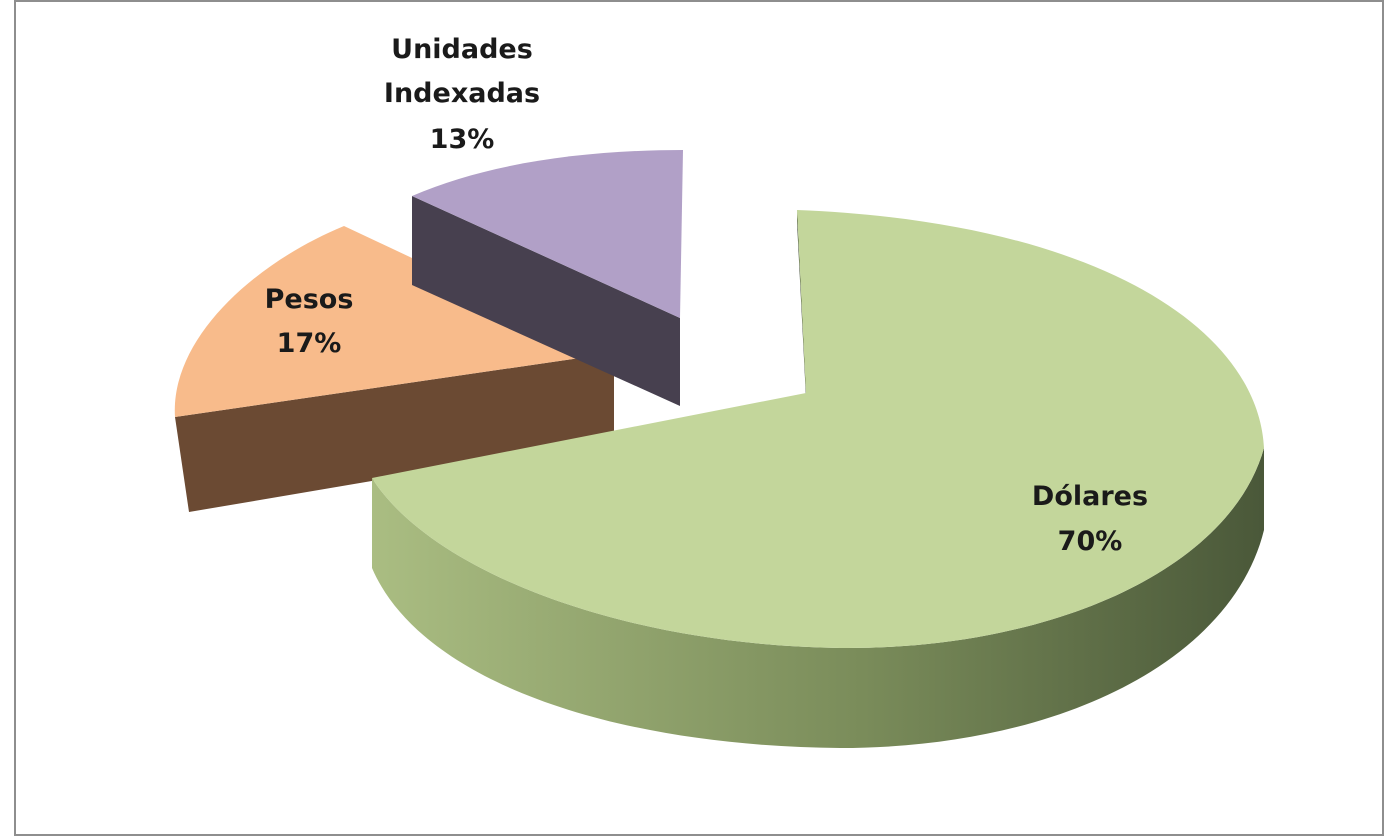 This screenshot has width=1389, height=840. Describe the element at coordinates (309, 299) in the screenshot. I see `label-pesos-line1: Pesos` at that location.